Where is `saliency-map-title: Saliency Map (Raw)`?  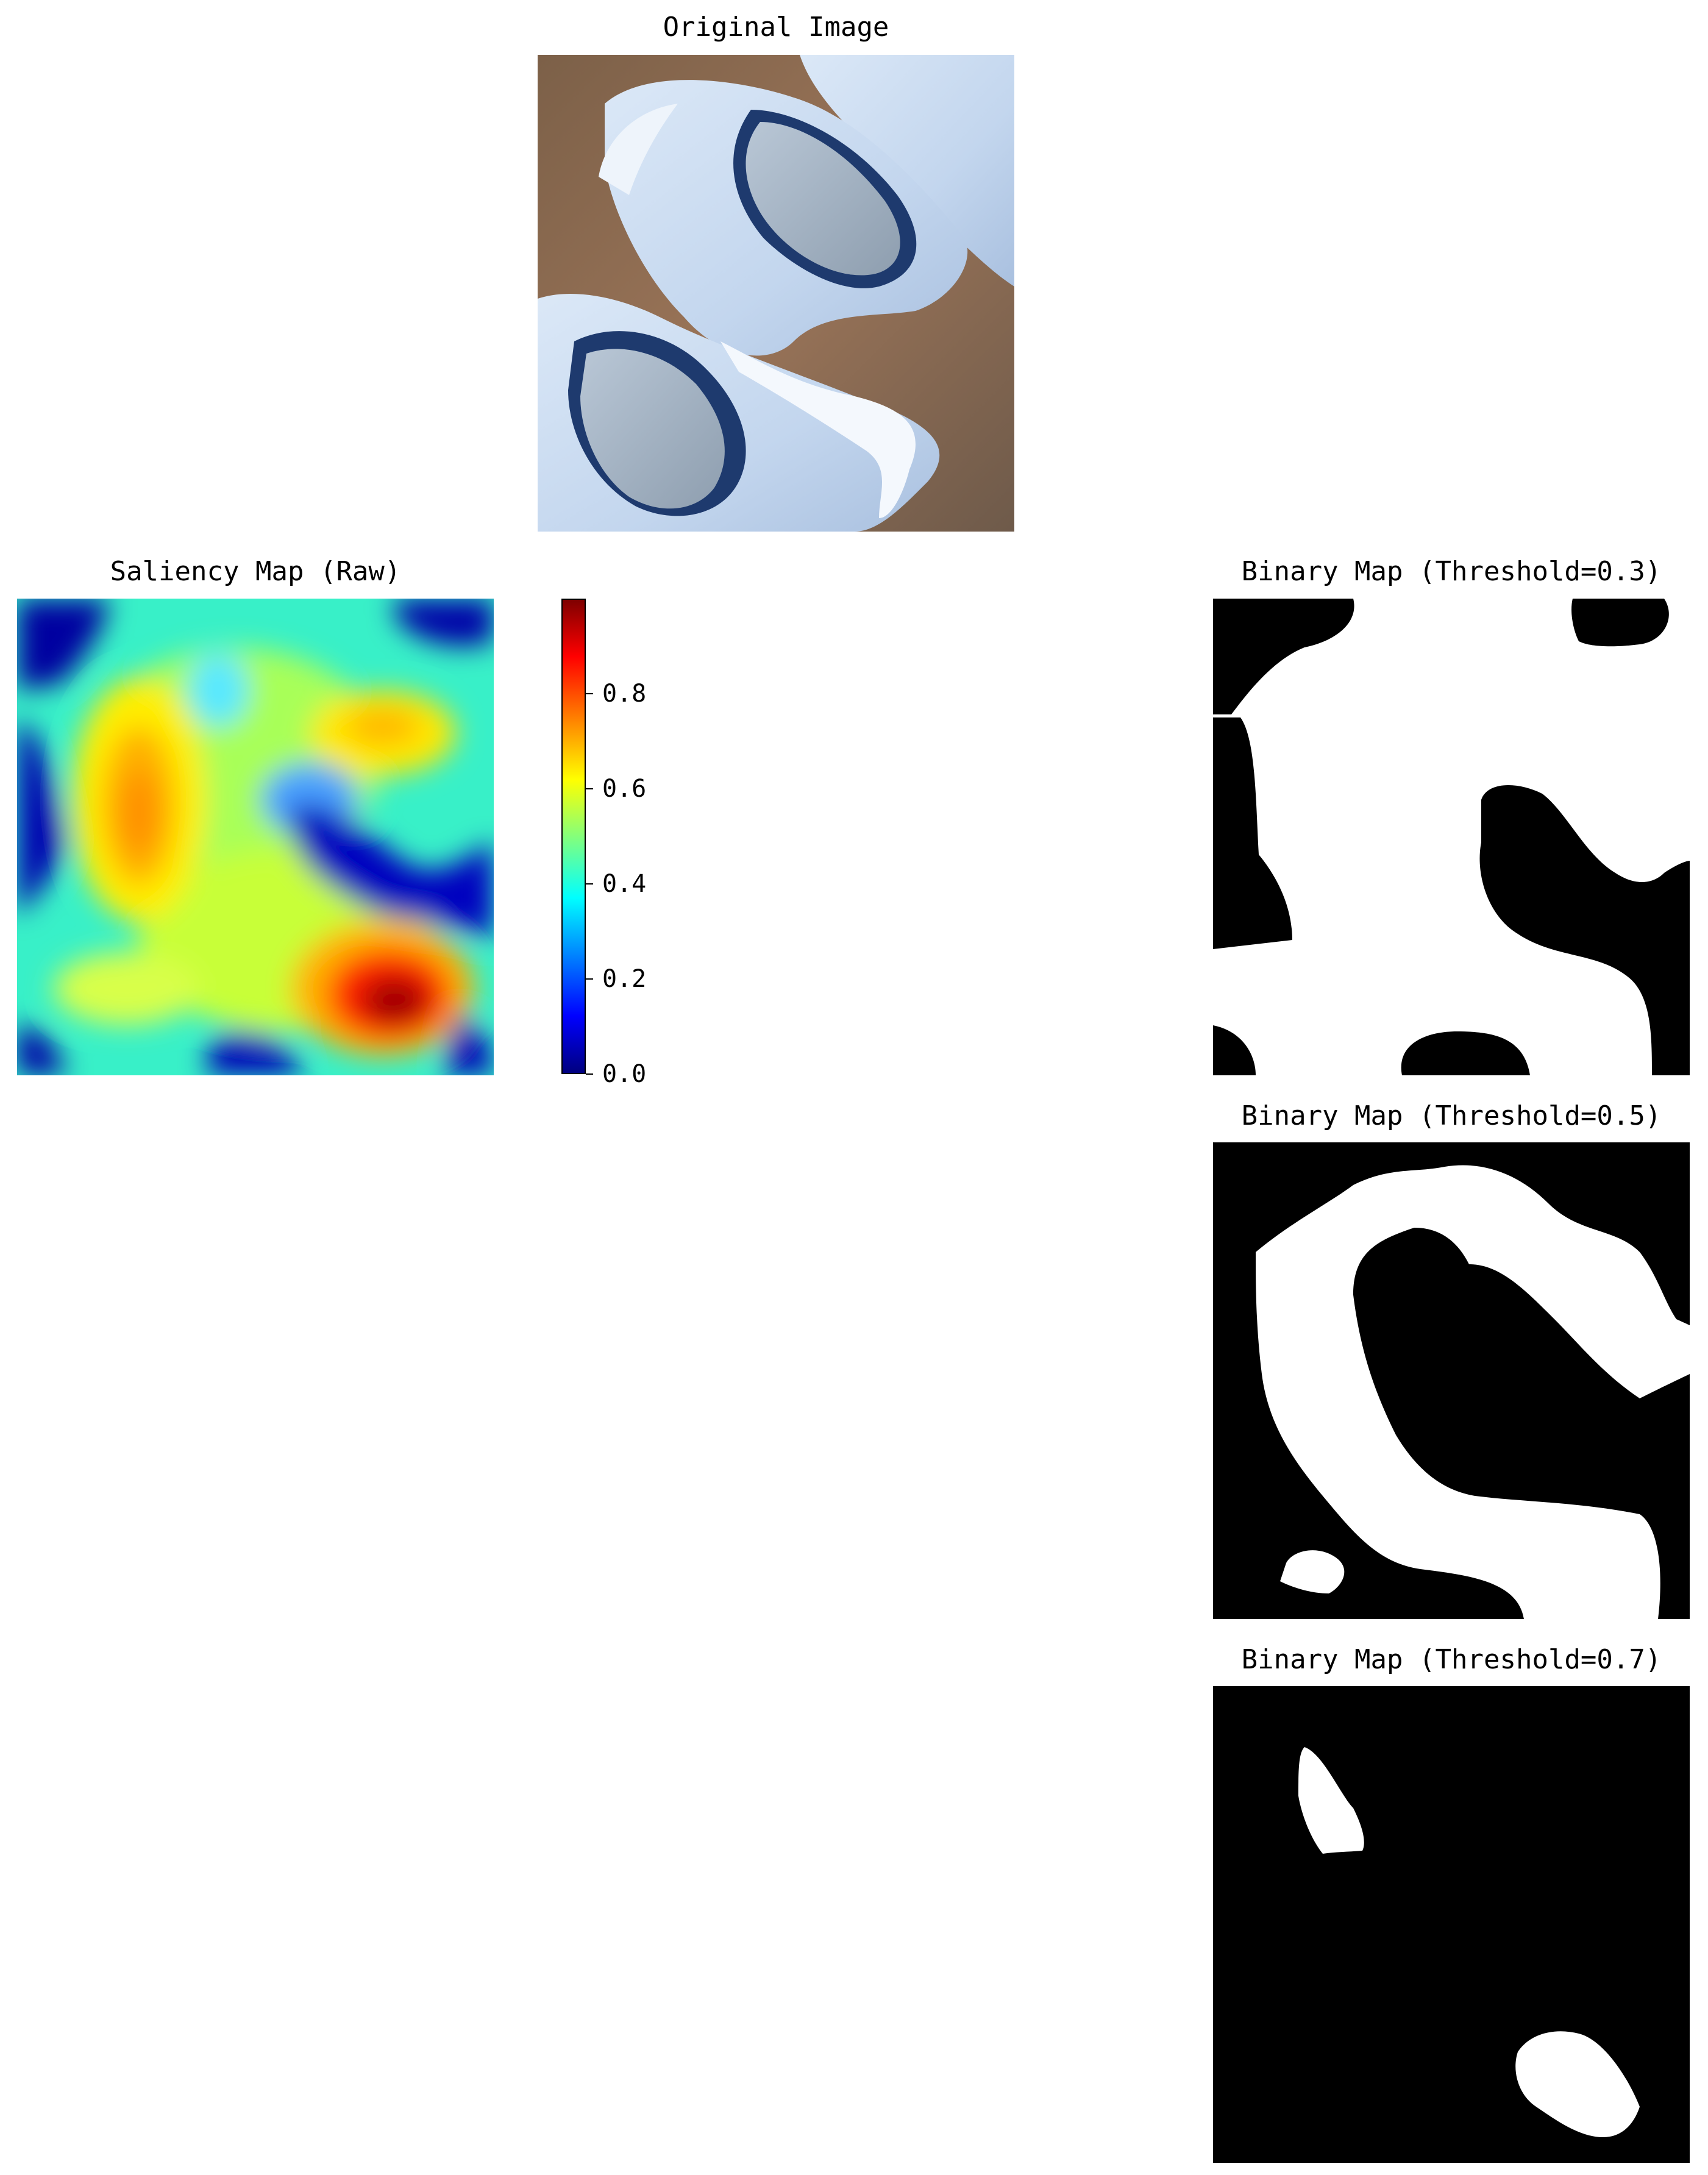 saliency-map-title: Saliency Map (Raw) is located at coordinates (255, 572).